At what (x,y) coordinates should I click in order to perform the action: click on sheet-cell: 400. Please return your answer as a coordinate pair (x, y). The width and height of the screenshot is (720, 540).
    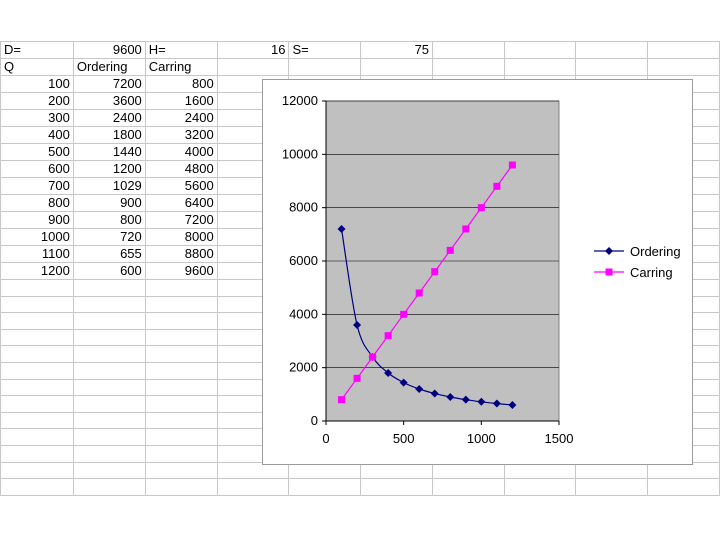
    Looking at the image, I should click on (37, 135).